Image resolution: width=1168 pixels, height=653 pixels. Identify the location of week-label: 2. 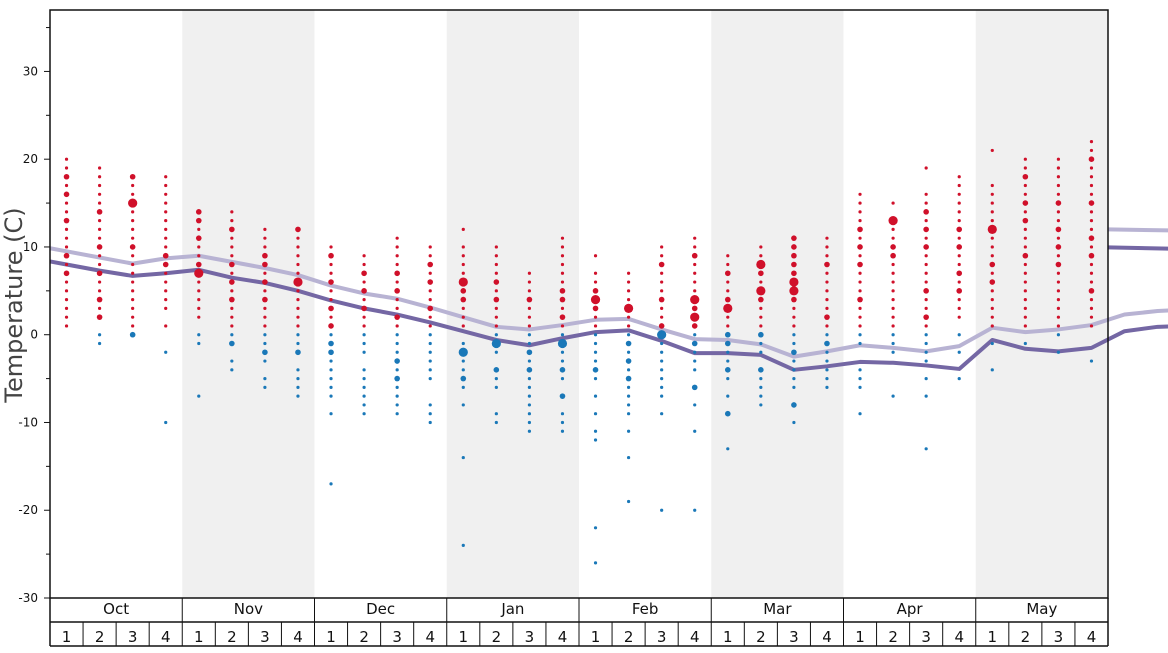
(232, 637).